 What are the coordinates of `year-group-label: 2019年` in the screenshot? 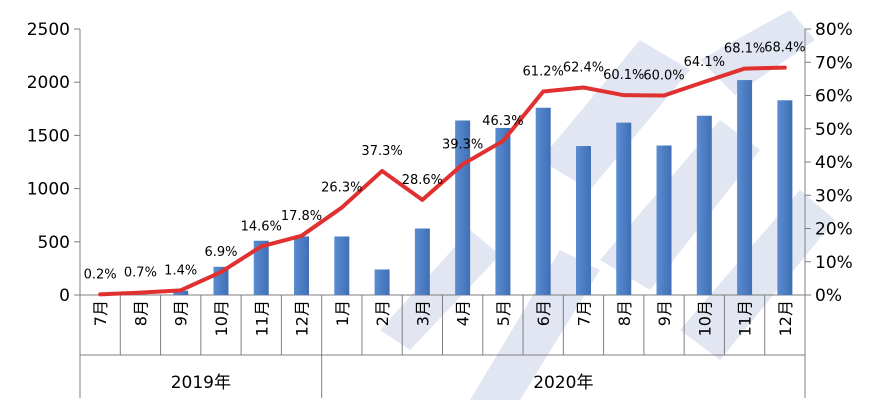 It's located at (201, 383).